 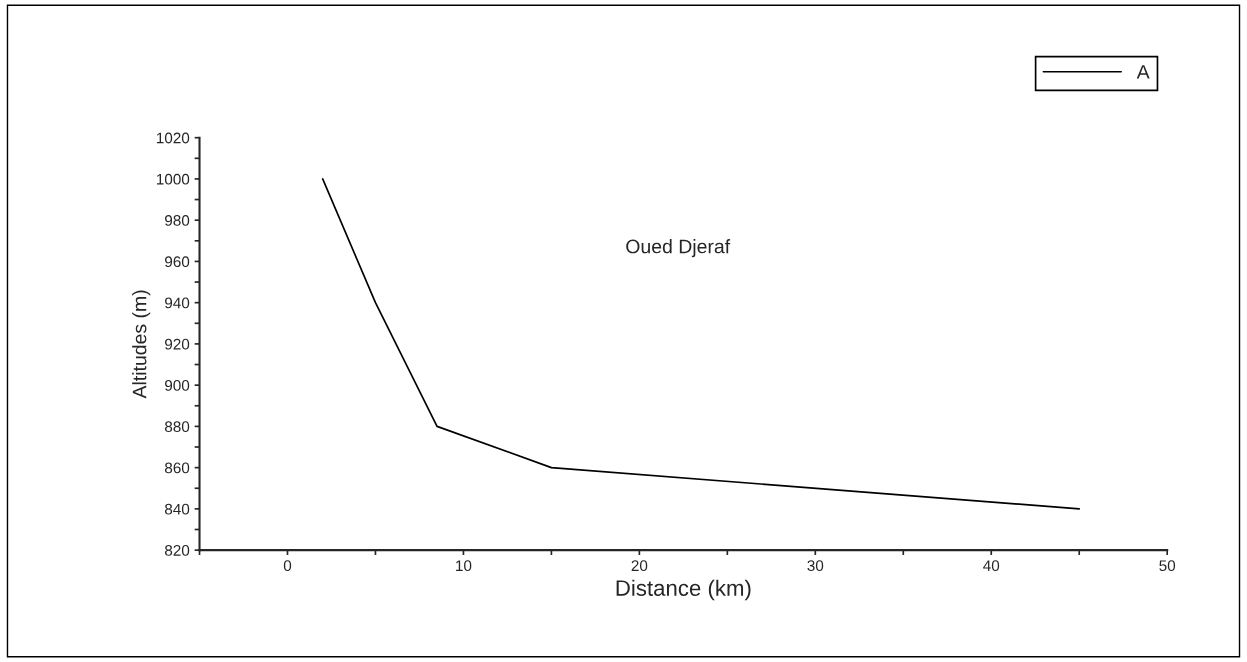 What do you see at coordinates (173, 138) in the screenshot?
I see `y-tick-label: 1020` at bounding box center [173, 138].